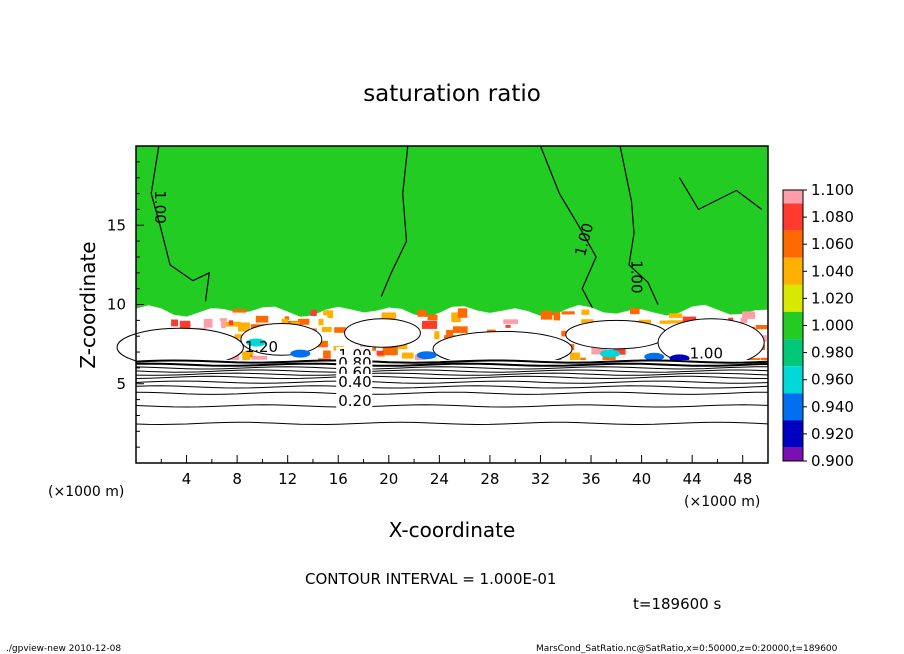 The height and width of the screenshot is (654, 904). Describe the element at coordinates (237, 479) in the screenshot. I see `x-tick-label: 8` at that location.